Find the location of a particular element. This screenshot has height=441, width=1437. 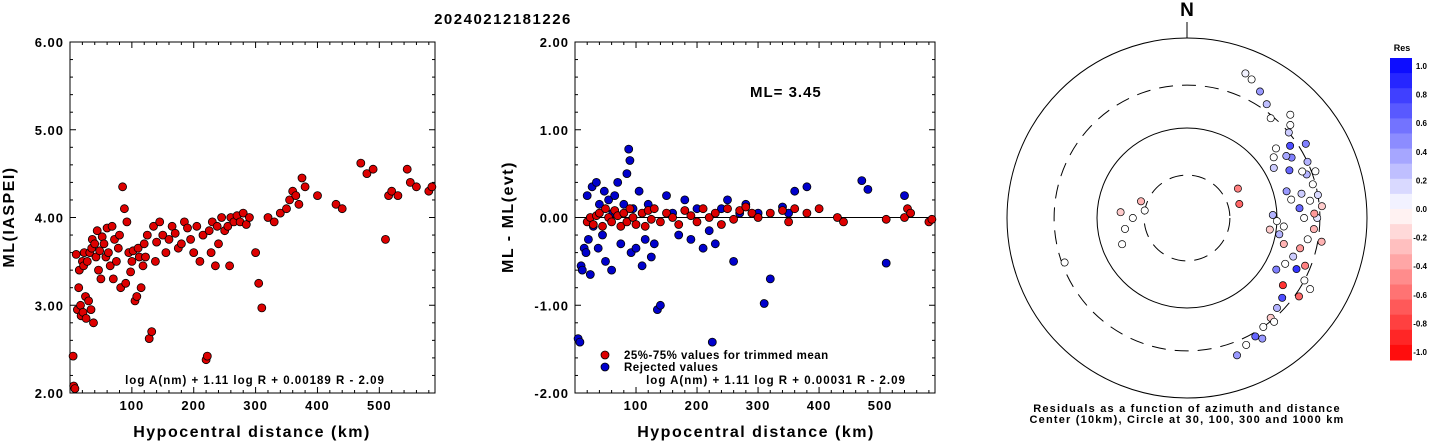

mid-y-tick-label: -2.00 is located at coordinates (551, 393).